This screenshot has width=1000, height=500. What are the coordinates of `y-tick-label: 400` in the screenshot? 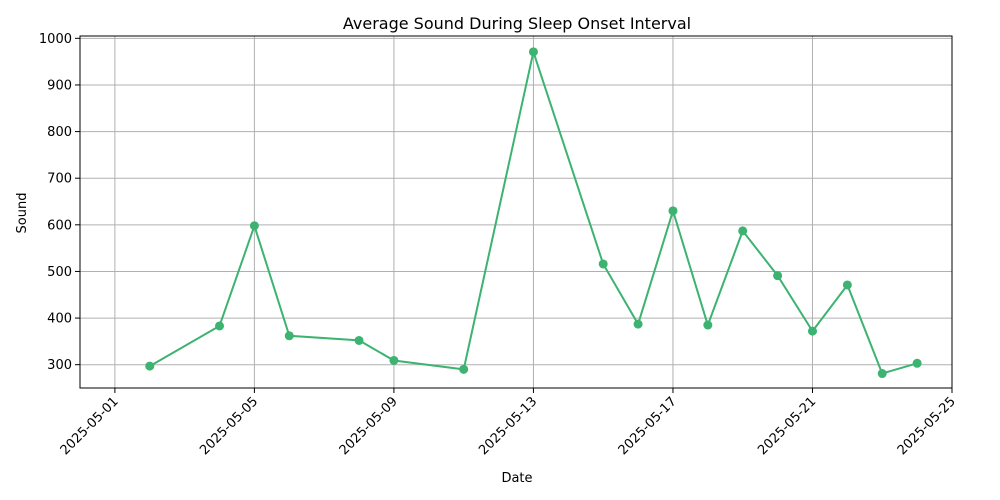 It's located at (59, 319).